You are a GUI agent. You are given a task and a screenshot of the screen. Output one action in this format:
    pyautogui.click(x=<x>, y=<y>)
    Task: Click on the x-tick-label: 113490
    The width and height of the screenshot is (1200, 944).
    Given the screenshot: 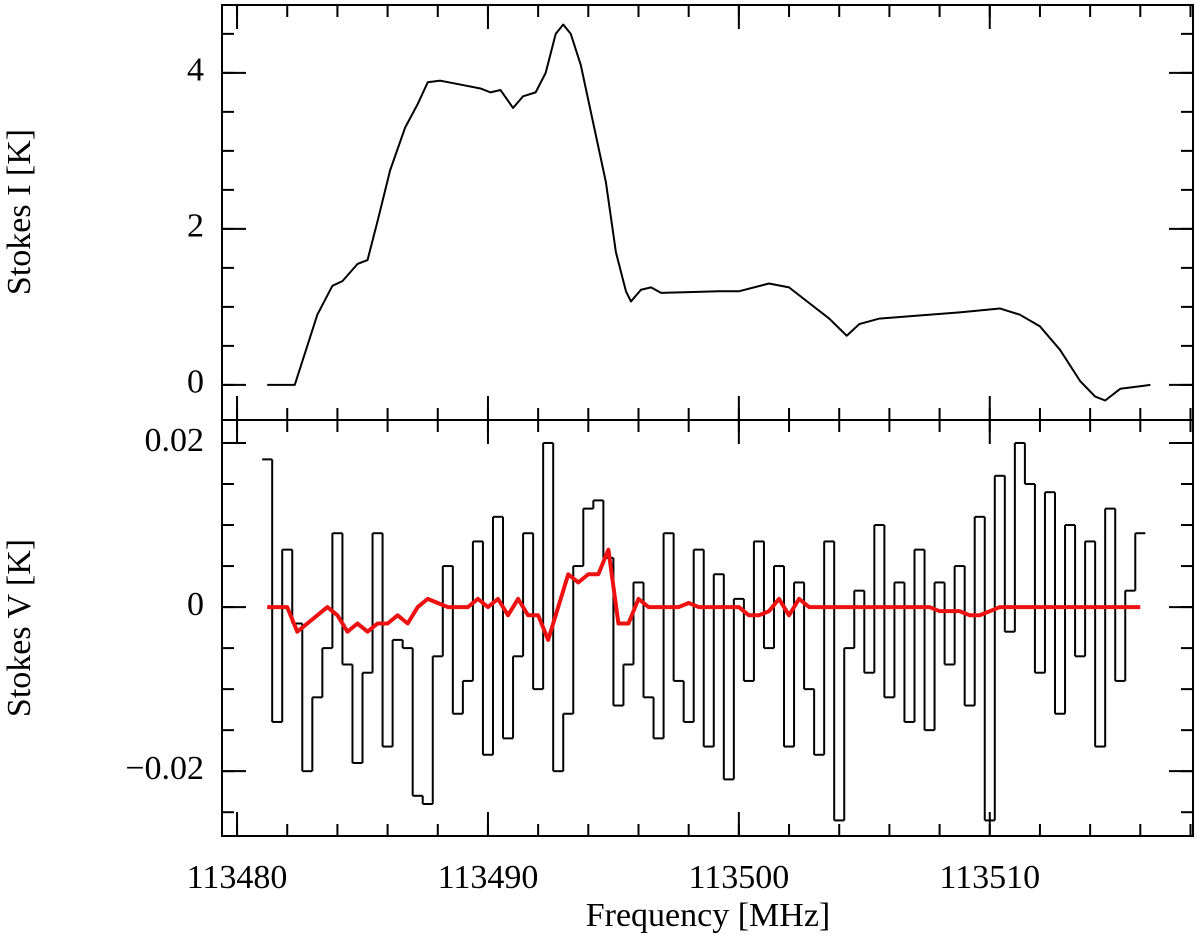 What is the action you would take?
    pyautogui.click(x=488, y=877)
    